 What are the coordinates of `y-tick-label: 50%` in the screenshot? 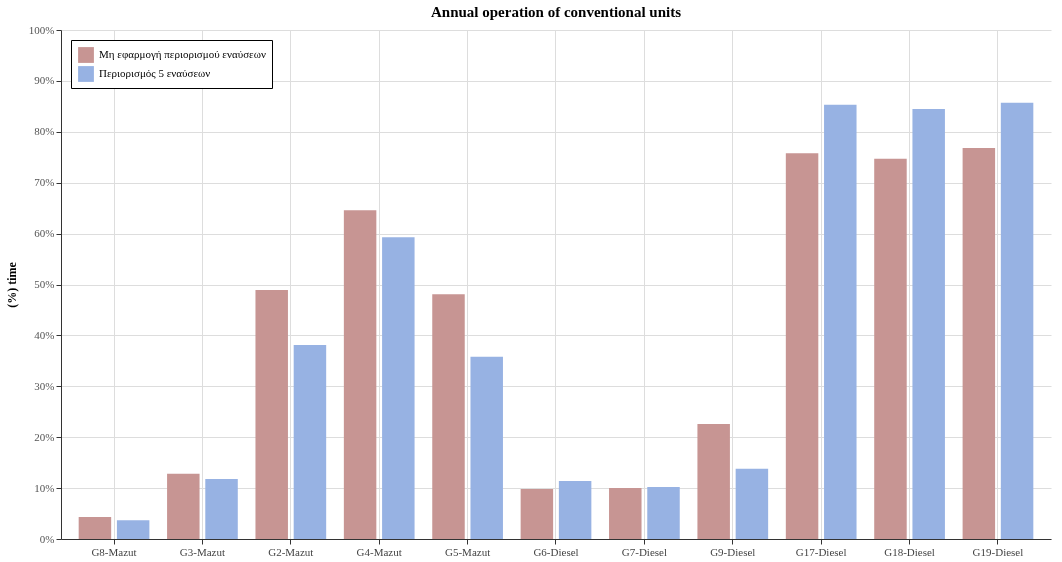 It's located at (44, 284).